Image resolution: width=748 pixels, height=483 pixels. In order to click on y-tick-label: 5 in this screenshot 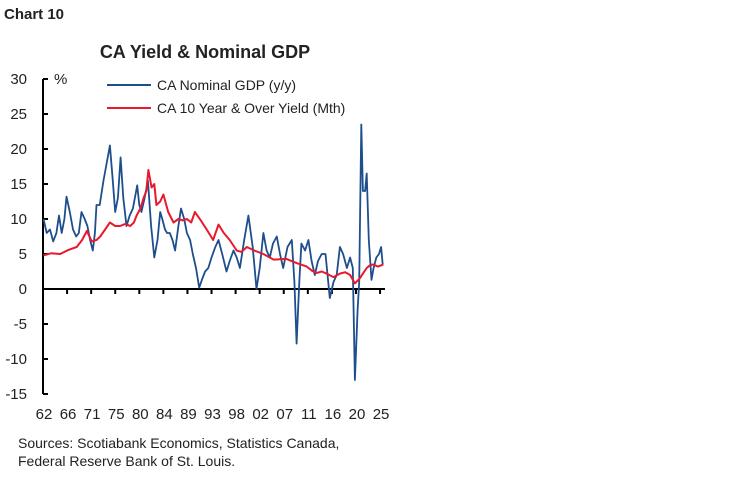, I will do `click(23, 254)`.